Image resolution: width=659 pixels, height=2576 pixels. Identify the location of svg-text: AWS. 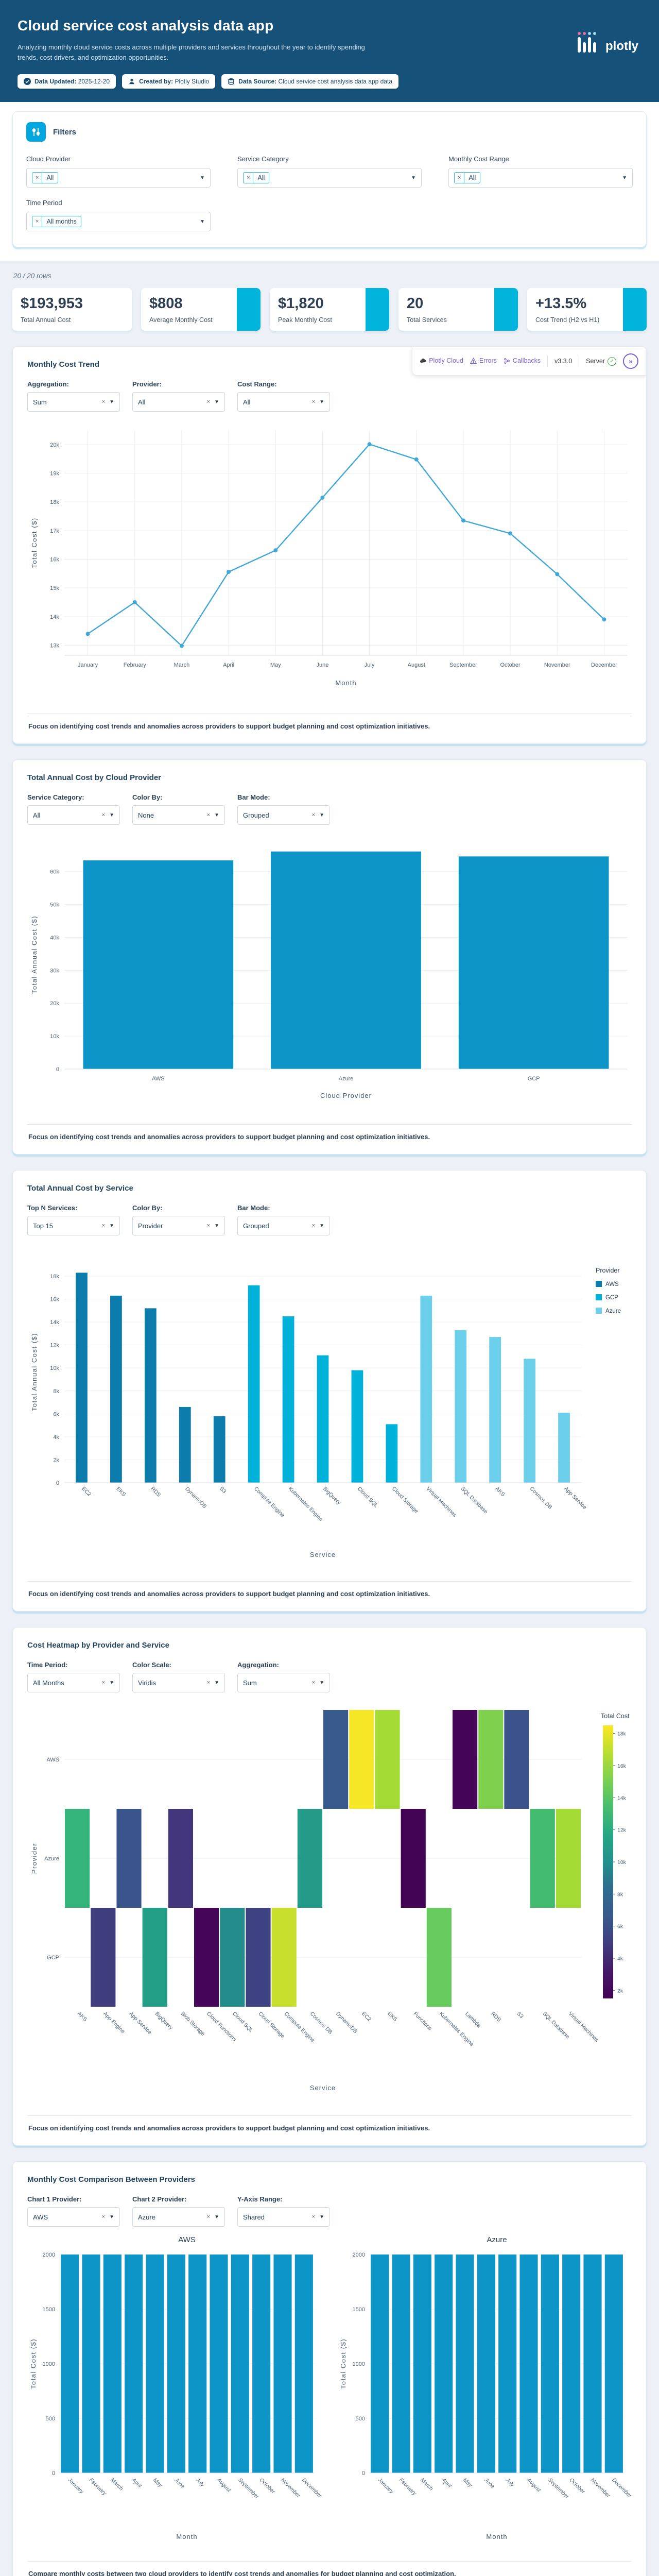
(53, 1760).